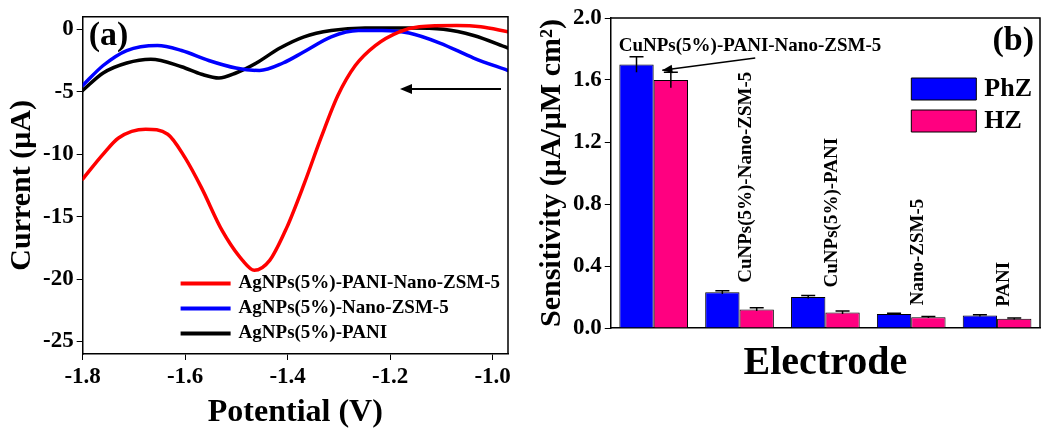 The width and height of the screenshot is (1046, 432). What do you see at coordinates (58, 277) in the screenshot?
I see `y-tick-label: -20` at bounding box center [58, 277].